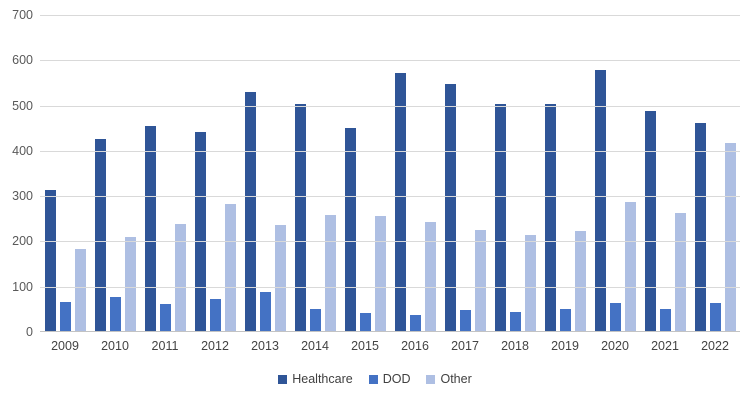 The height and width of the screenshot is (405, 750). What do you see at coordinates (65, 173) in the screenshot?
I see `bar-group-2009` at bounding box center [65, 173].